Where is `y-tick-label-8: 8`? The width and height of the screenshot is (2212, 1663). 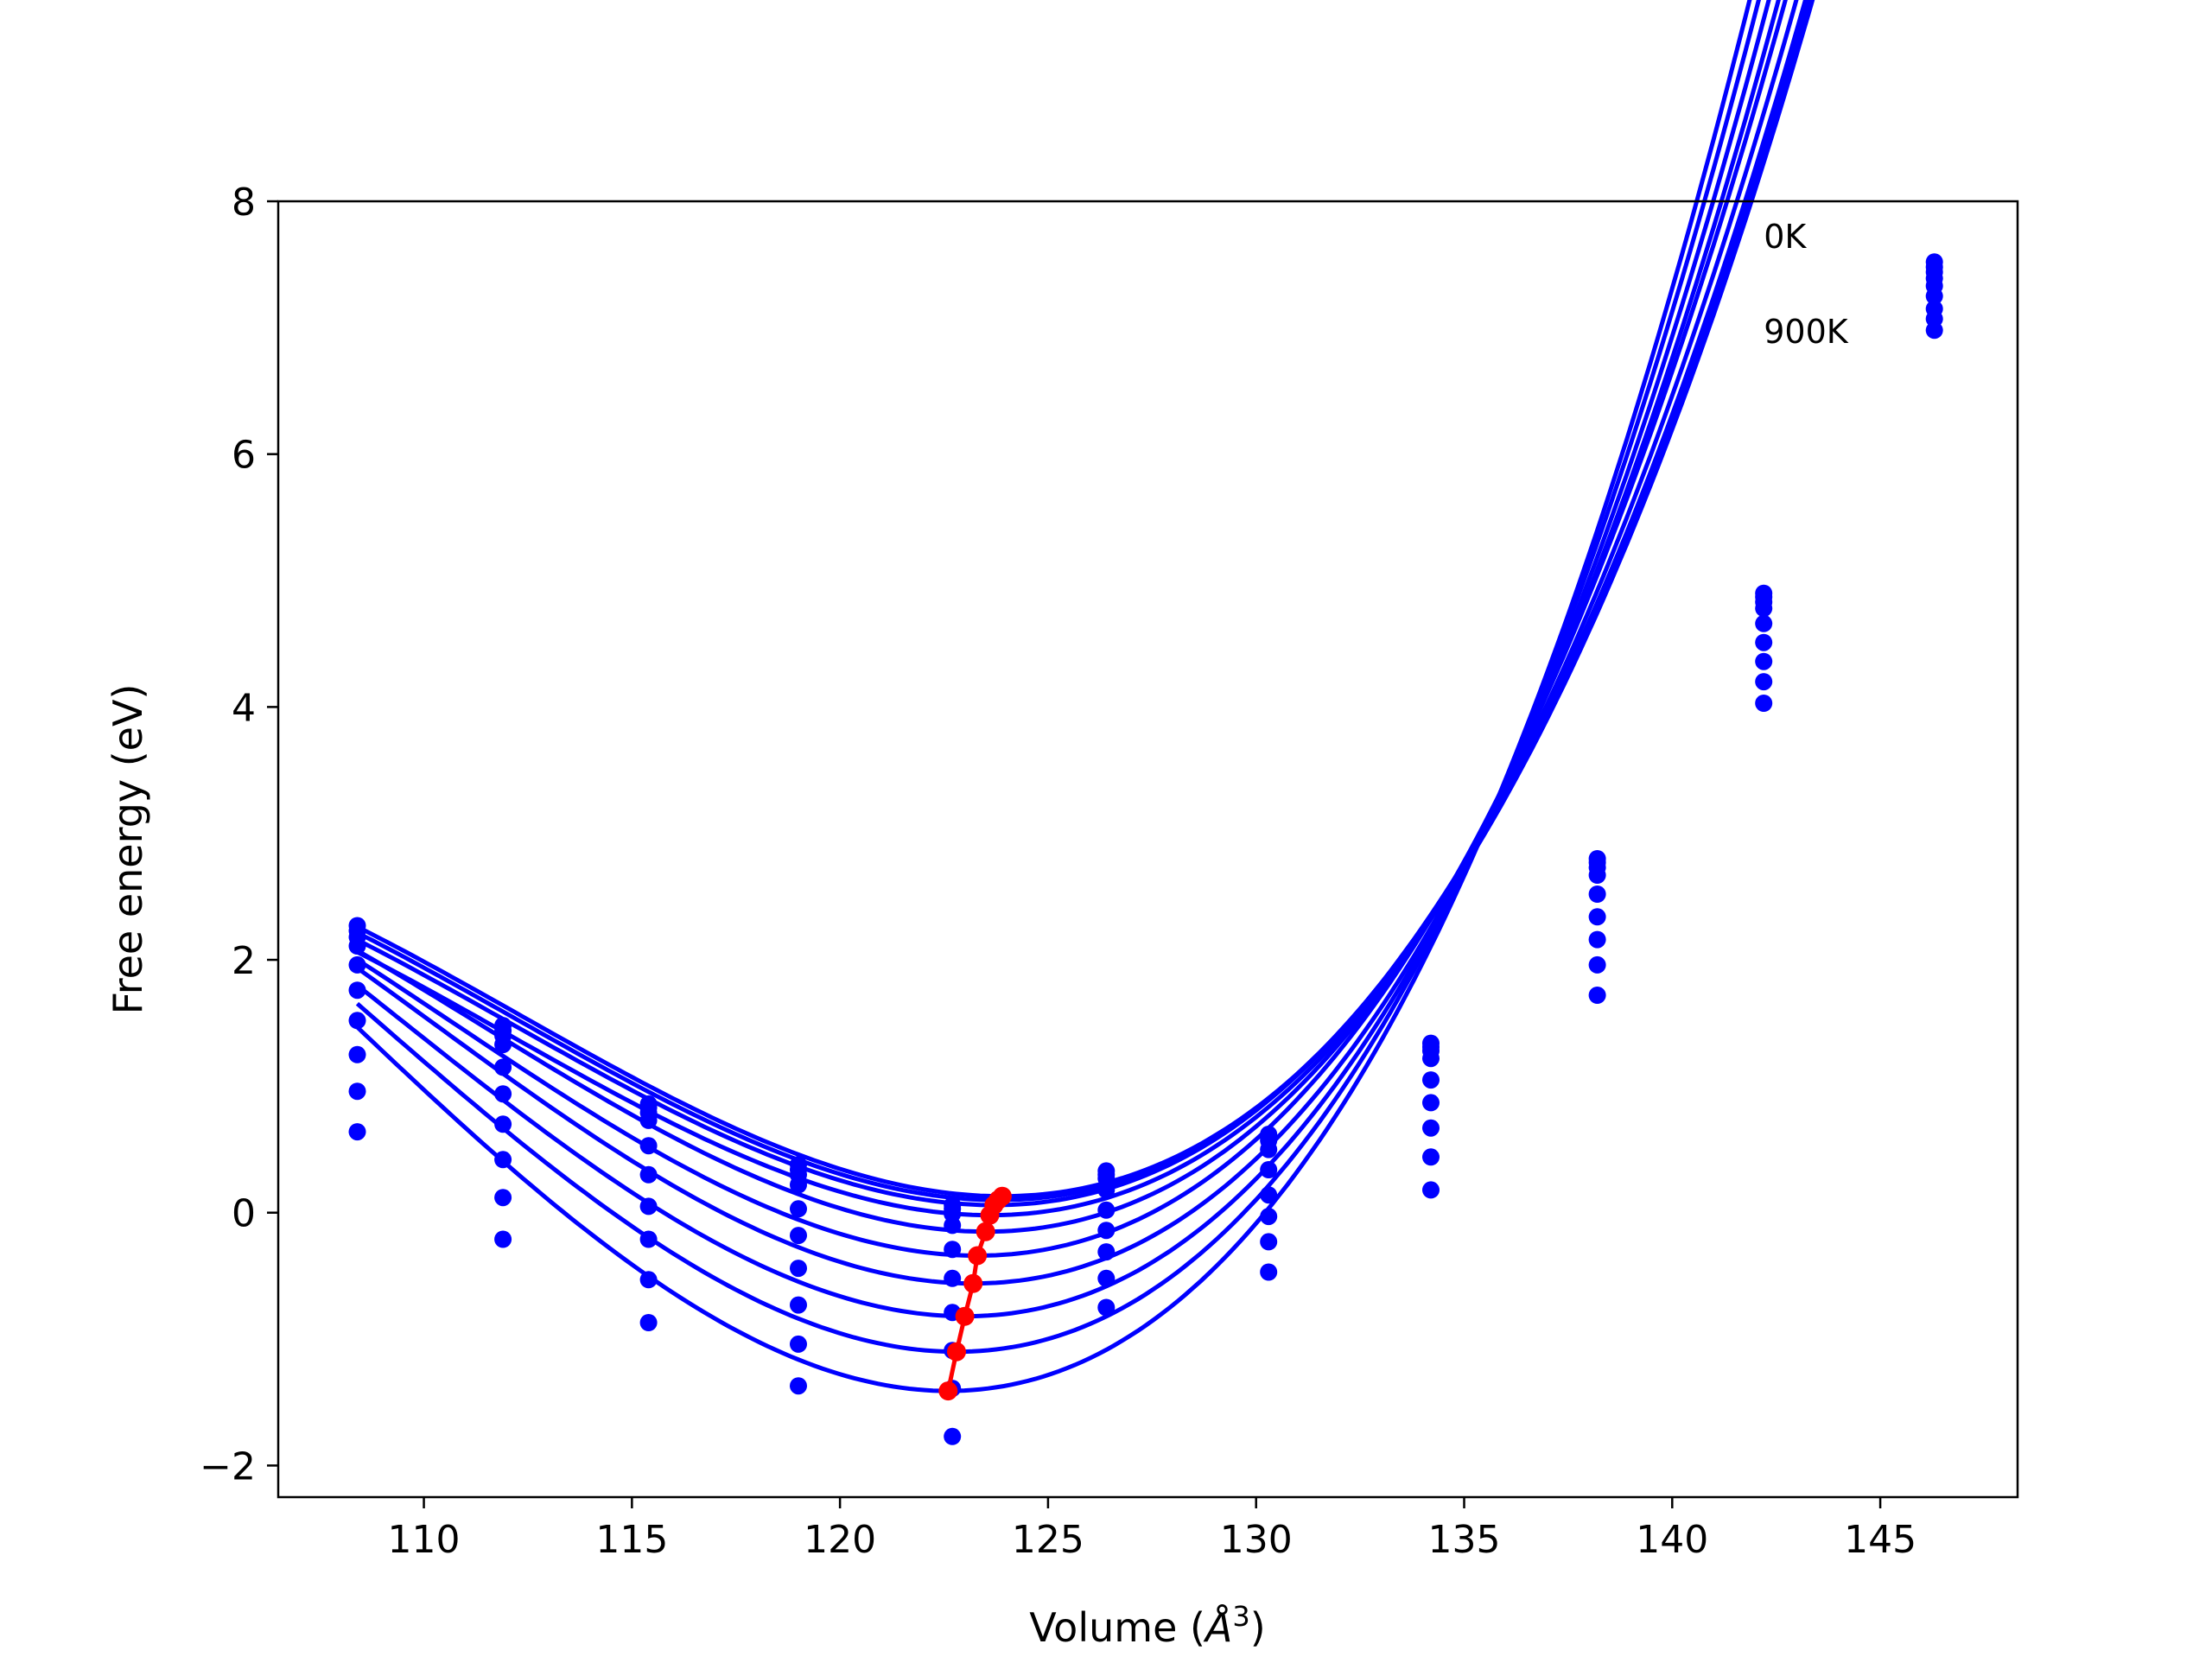 y-tick-label-8: 8 is located at coordinates (244, 203).